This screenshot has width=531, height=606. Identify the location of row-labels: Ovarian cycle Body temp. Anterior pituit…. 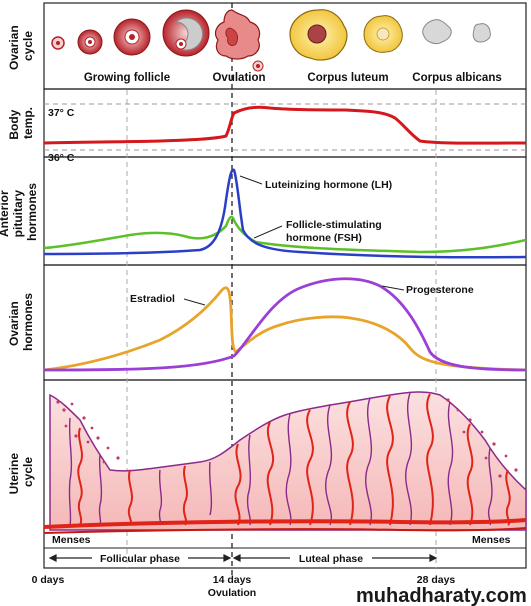
(19, 258).